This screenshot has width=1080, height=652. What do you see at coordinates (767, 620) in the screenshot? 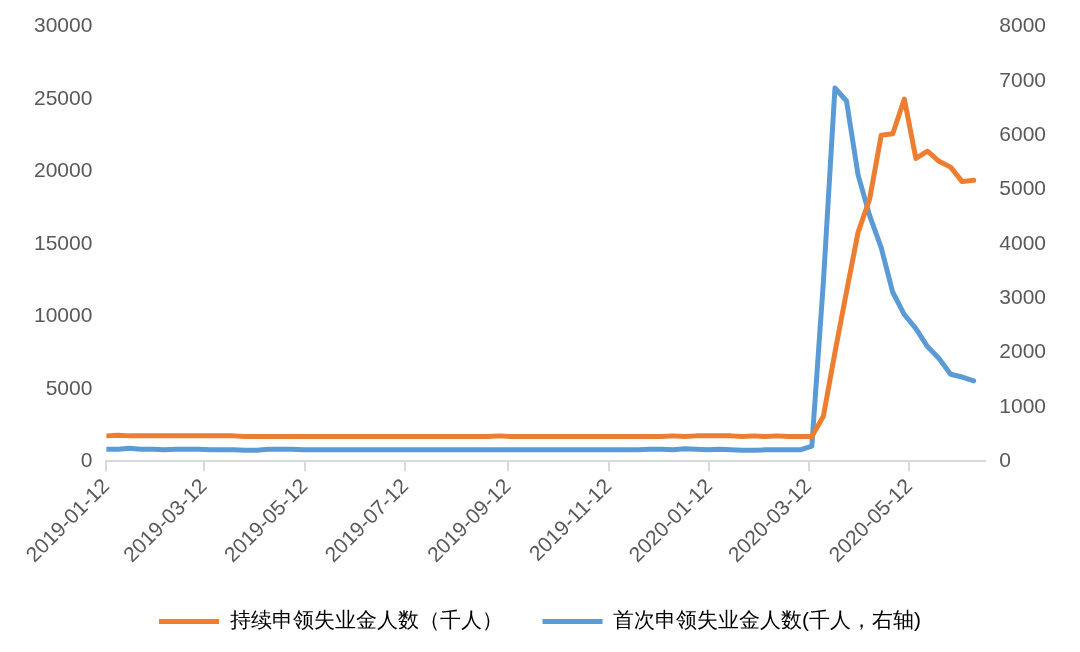
I see `legend-label: 首次申领失业金人数(千人，右轴)` at bounding box center [767, 620].